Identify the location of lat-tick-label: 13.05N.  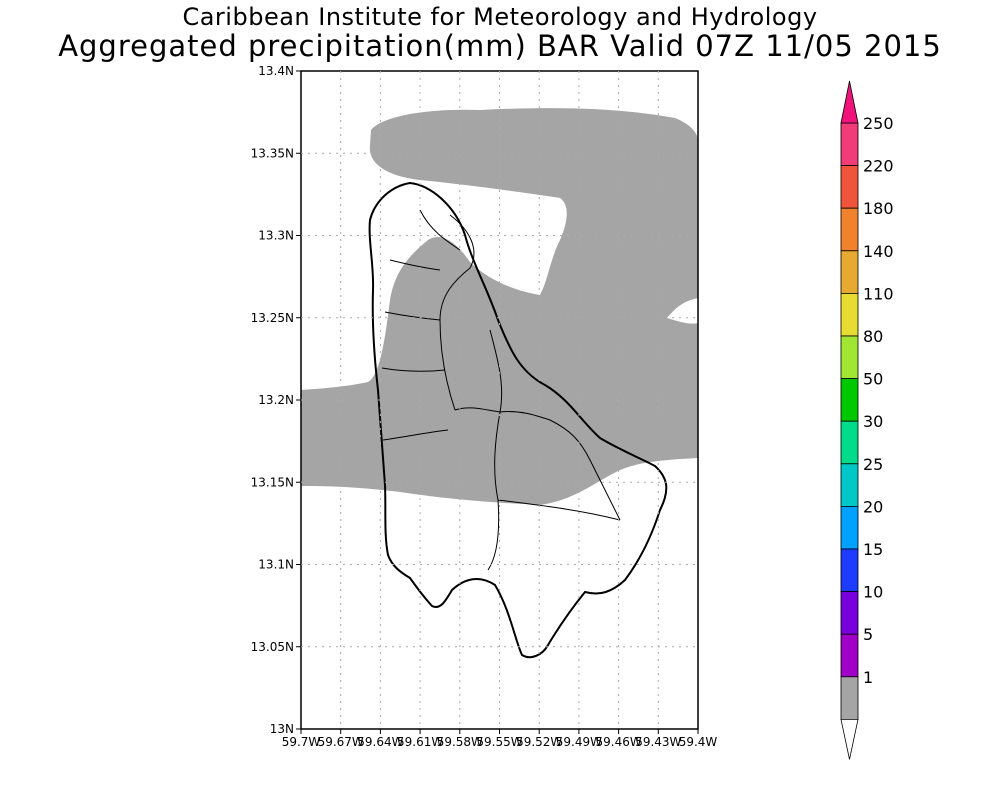
(272, 647).